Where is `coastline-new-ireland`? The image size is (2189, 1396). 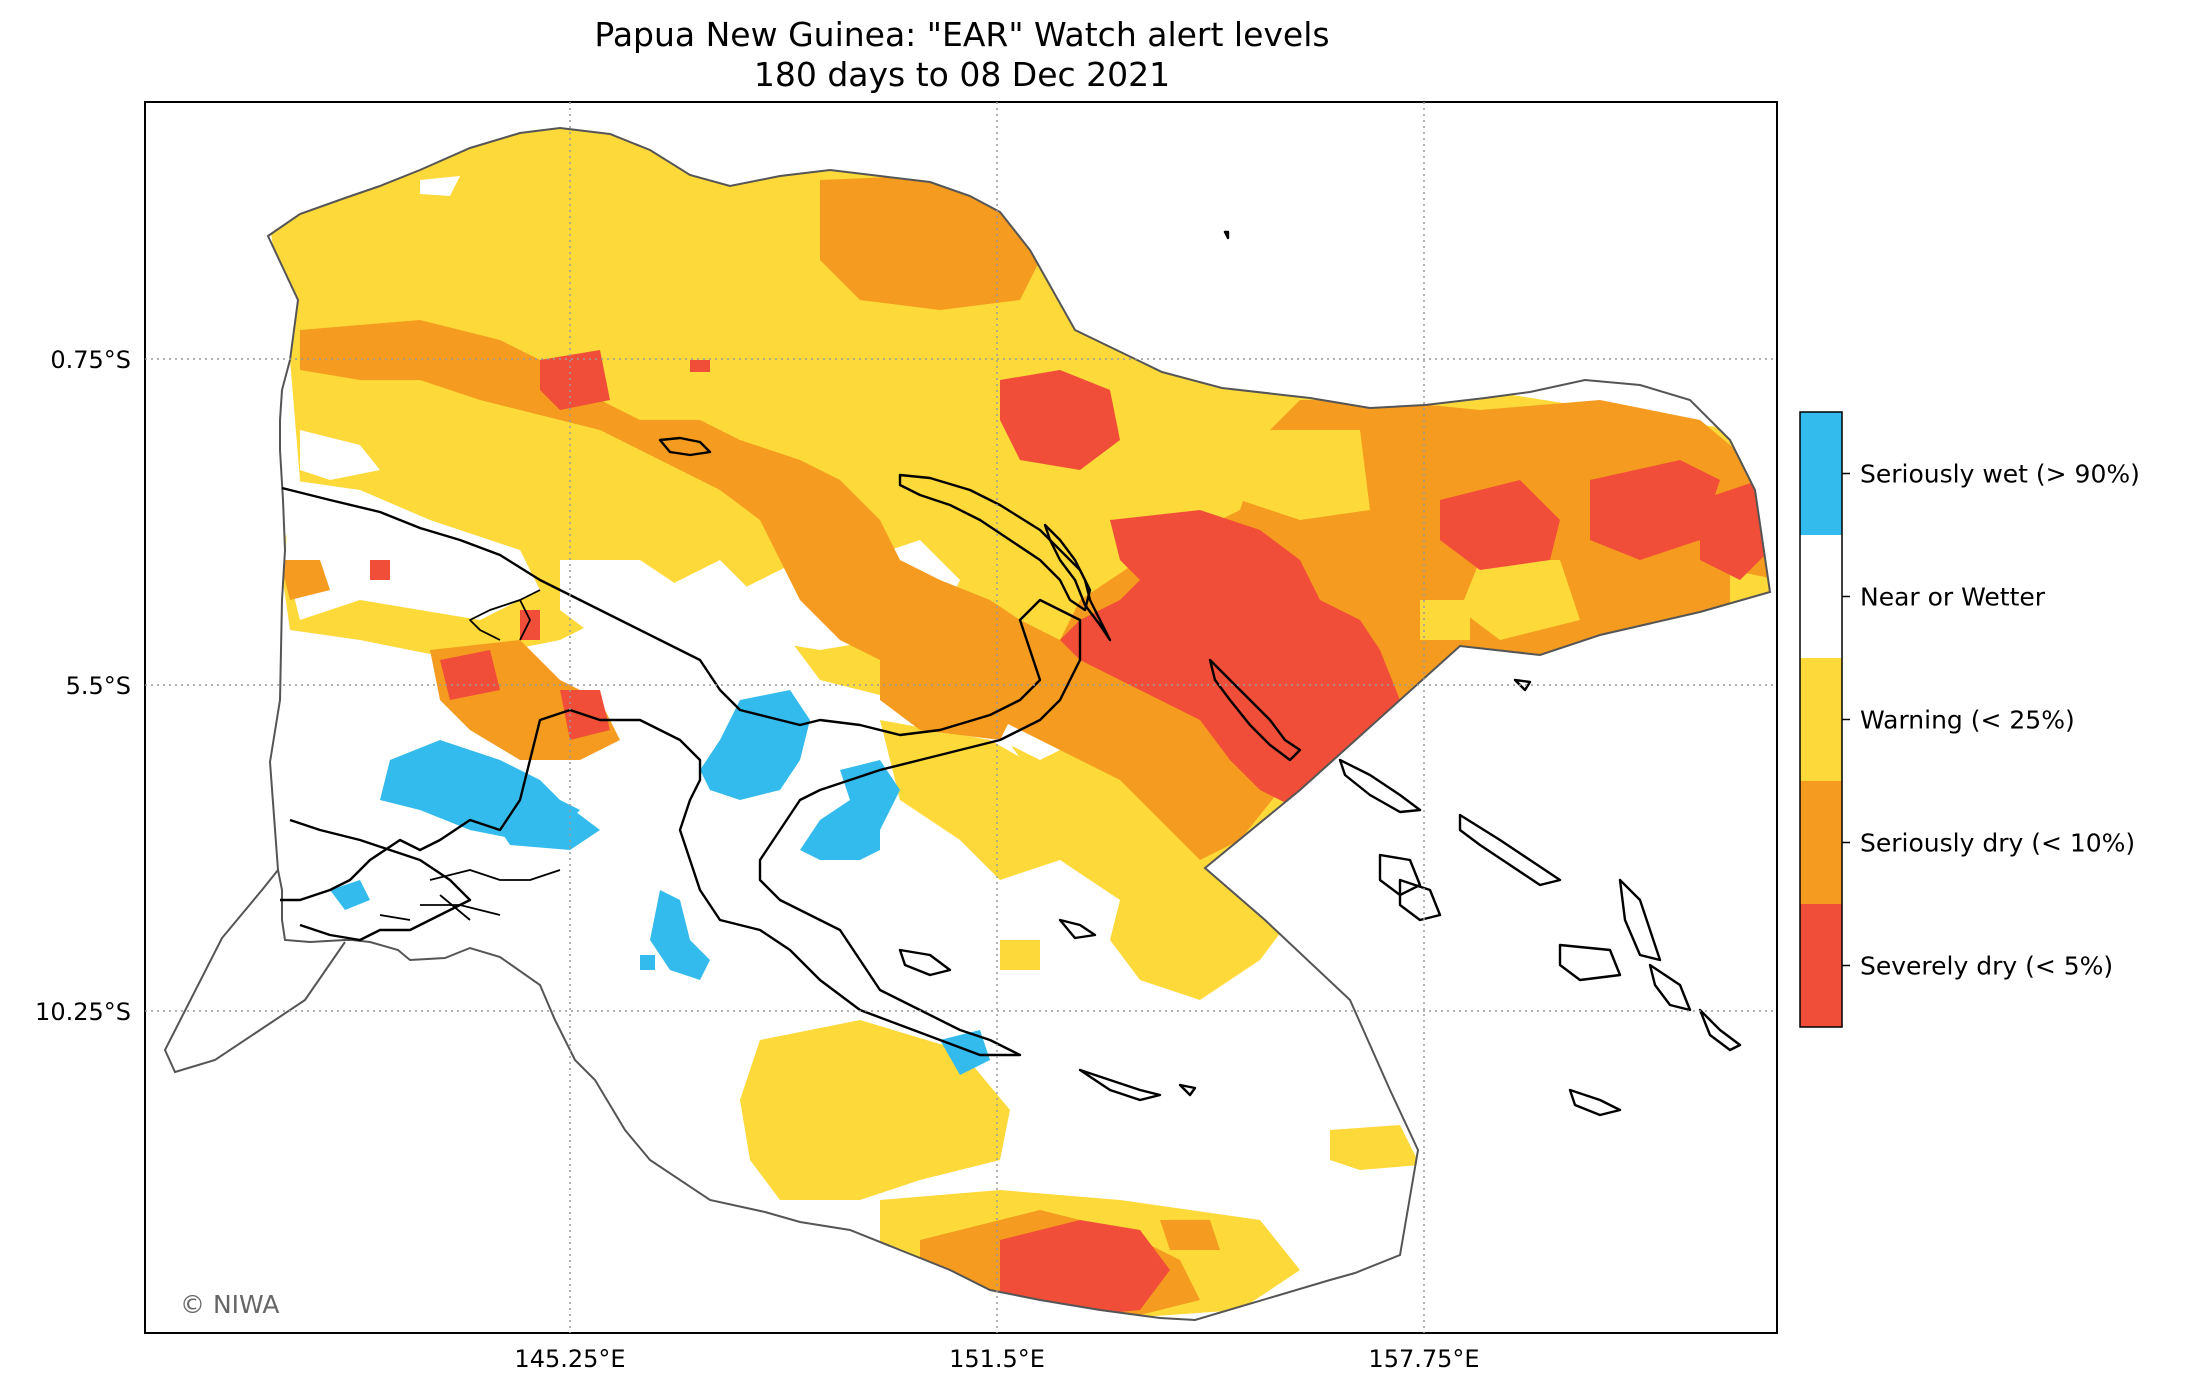
coastline-new-ireland is located at coordinates (1077, 582).